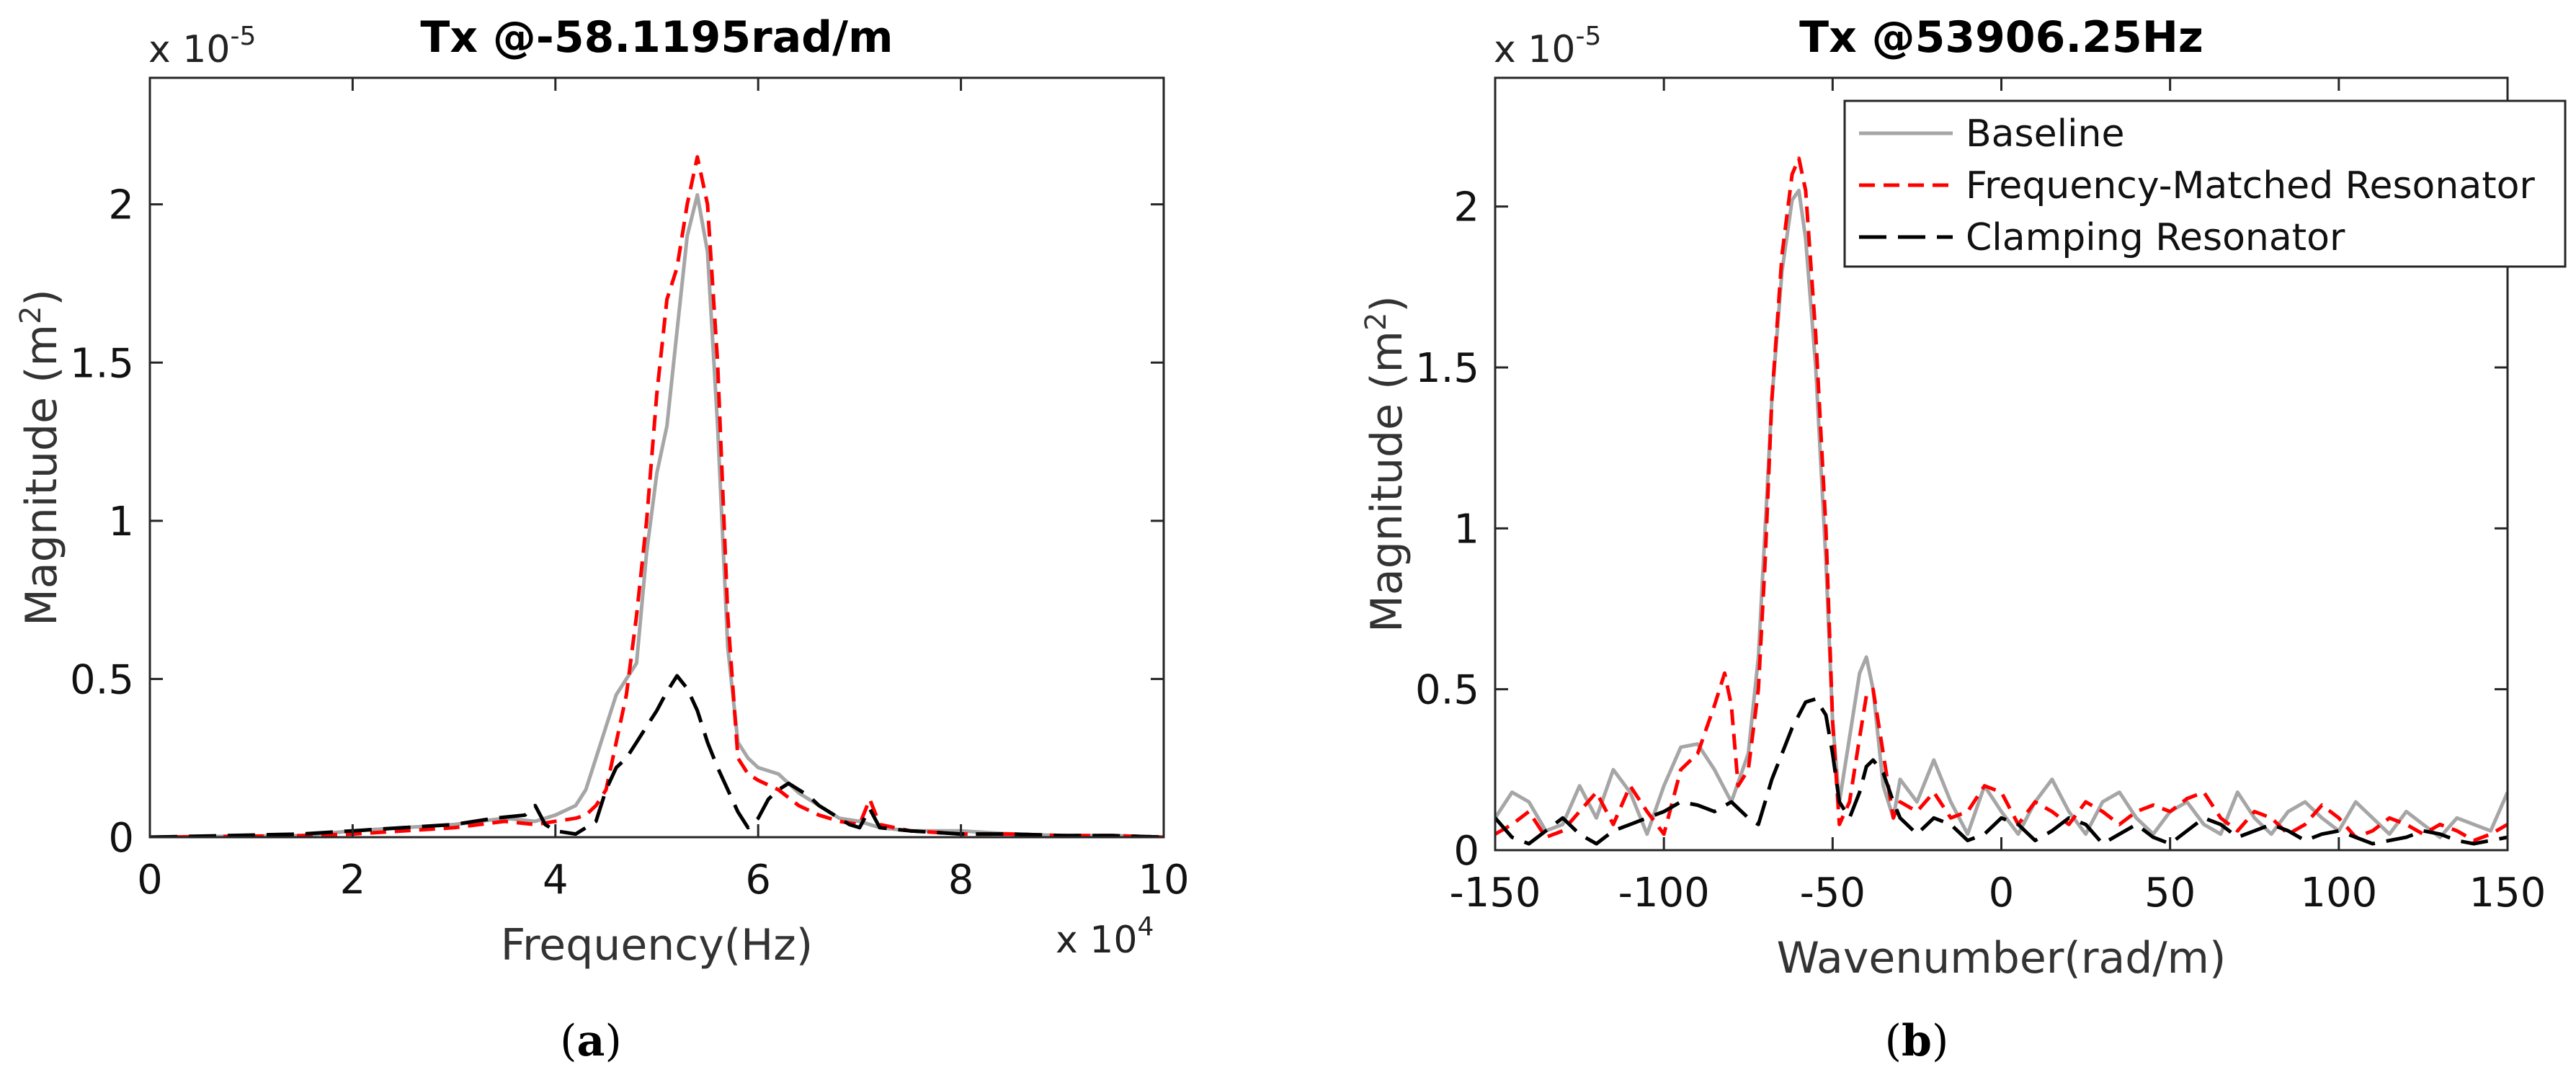 Image resolution: width=2576 pixels, height=1080 pixels. What do you see at coordinates (2155, 238) in the screenshot?
I see `legend-entry-label: Clamping Resonator` at bounding box center [2155, 238].